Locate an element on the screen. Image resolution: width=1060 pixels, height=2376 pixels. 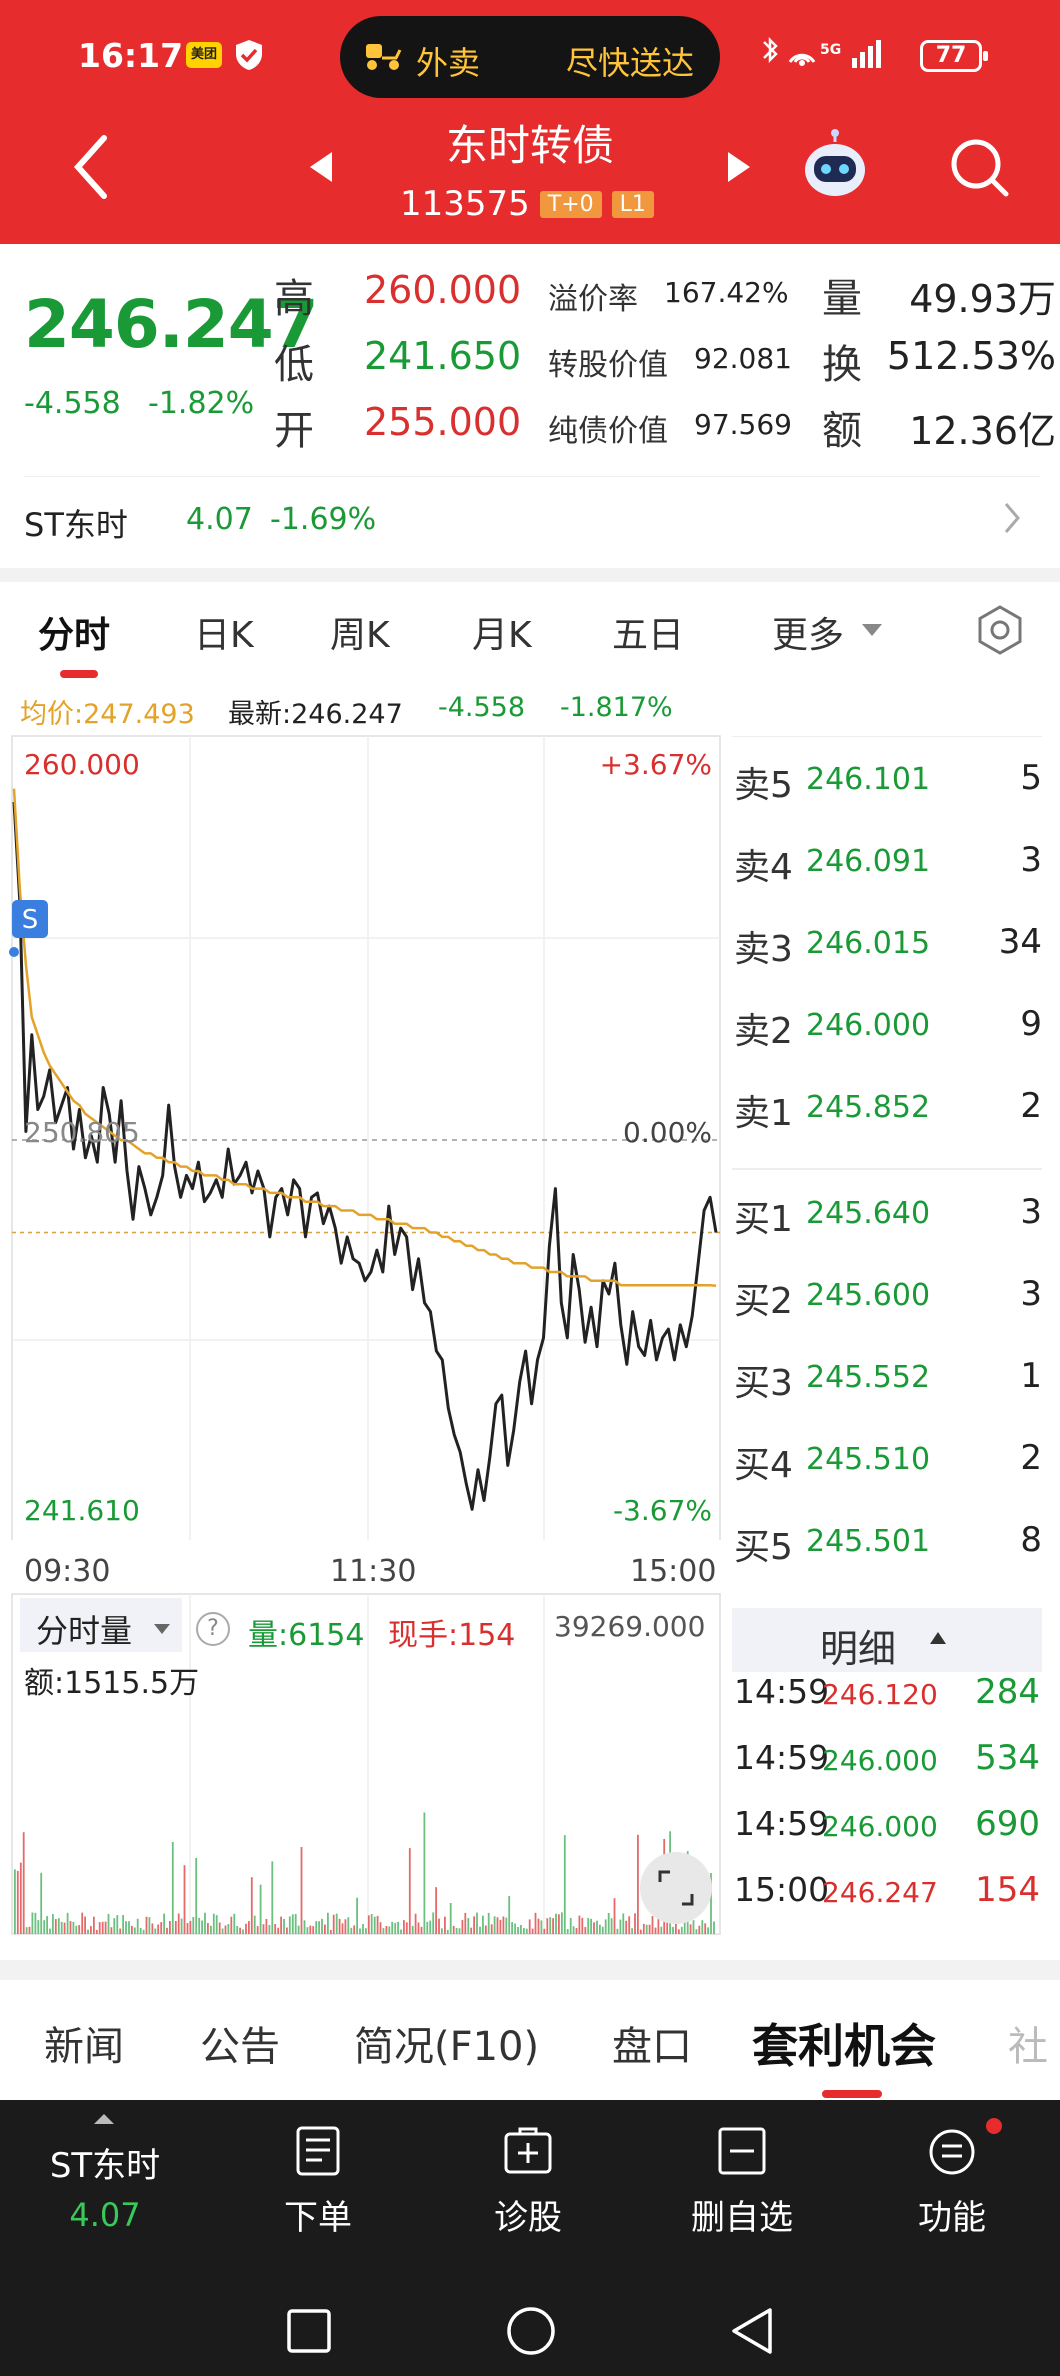
tab-five-day: 五日 is located at coordinates (648, 635).